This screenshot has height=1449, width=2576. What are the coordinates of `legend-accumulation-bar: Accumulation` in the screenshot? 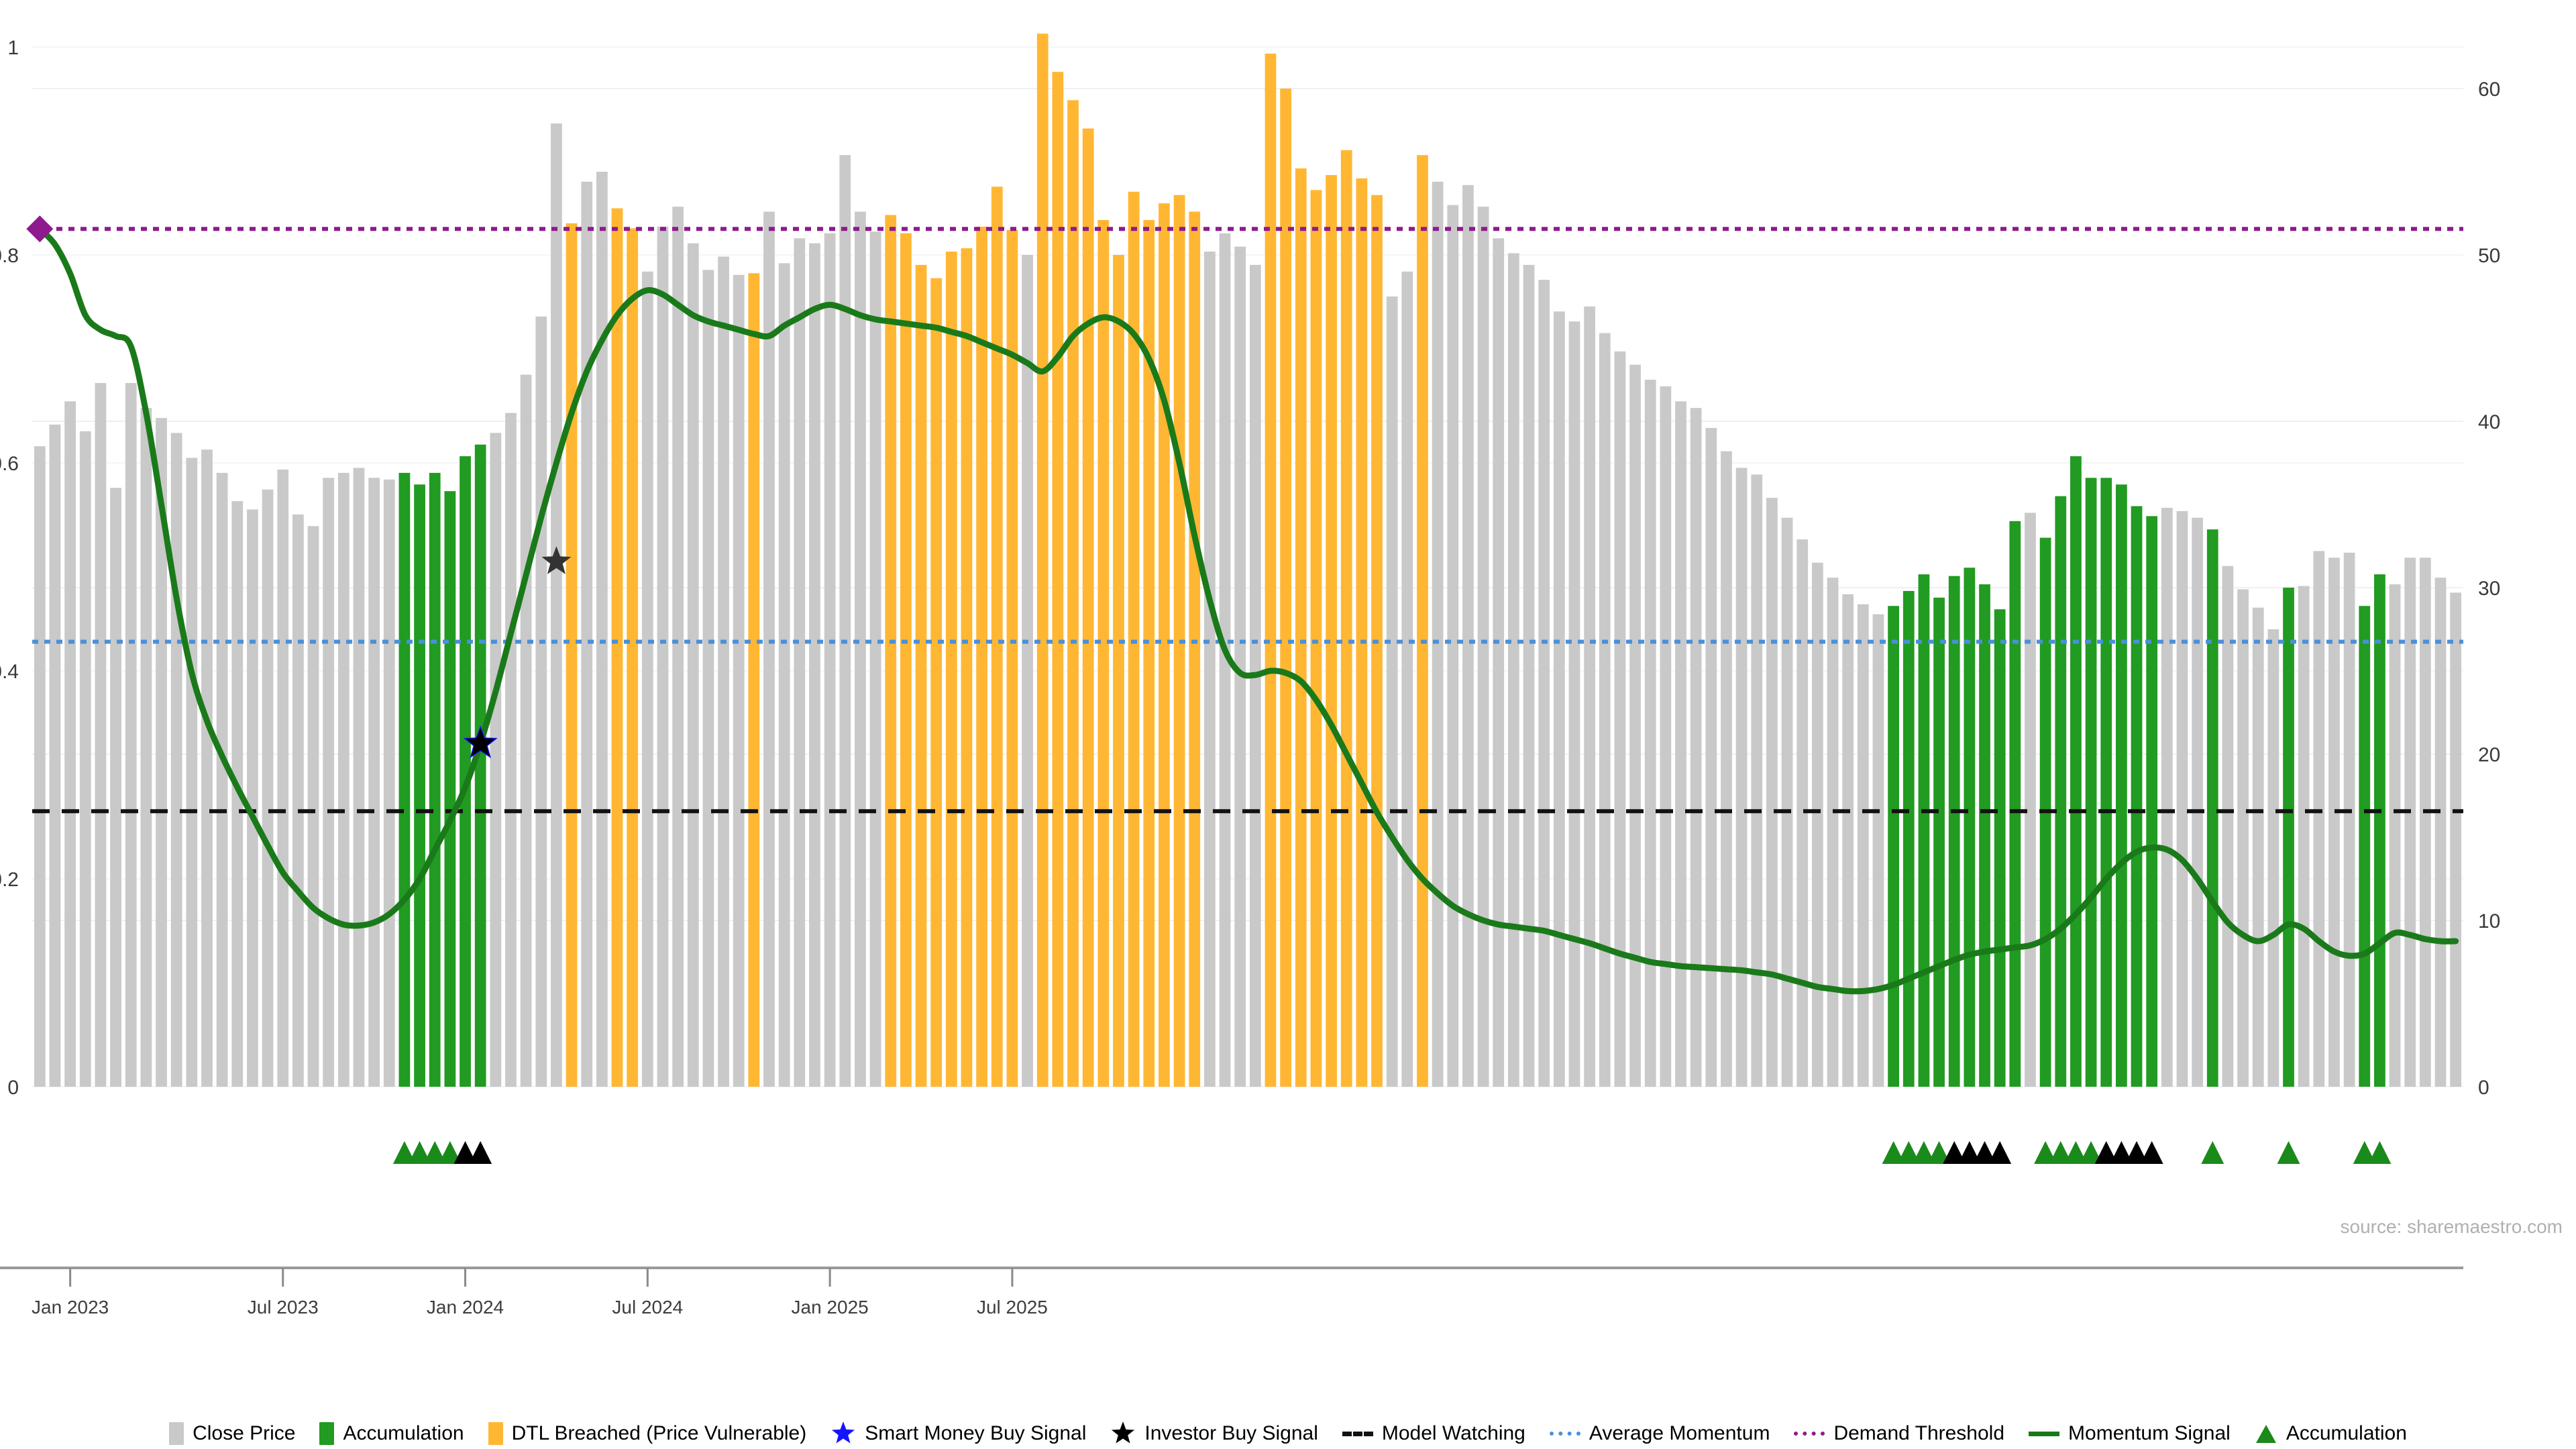 It's located at (391, 1433).